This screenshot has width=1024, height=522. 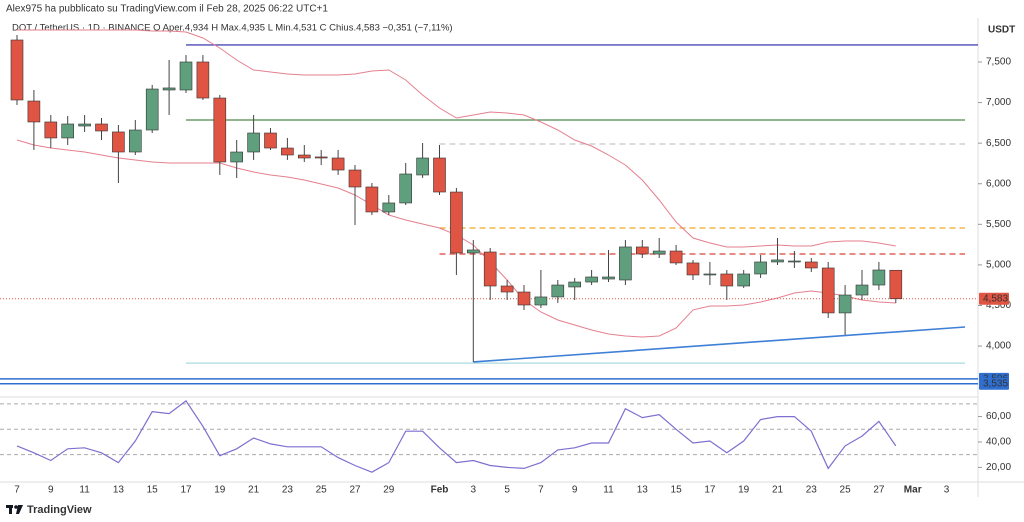 I want to click on rsi-tick-label: 20,00, so click(x=998, y=467).